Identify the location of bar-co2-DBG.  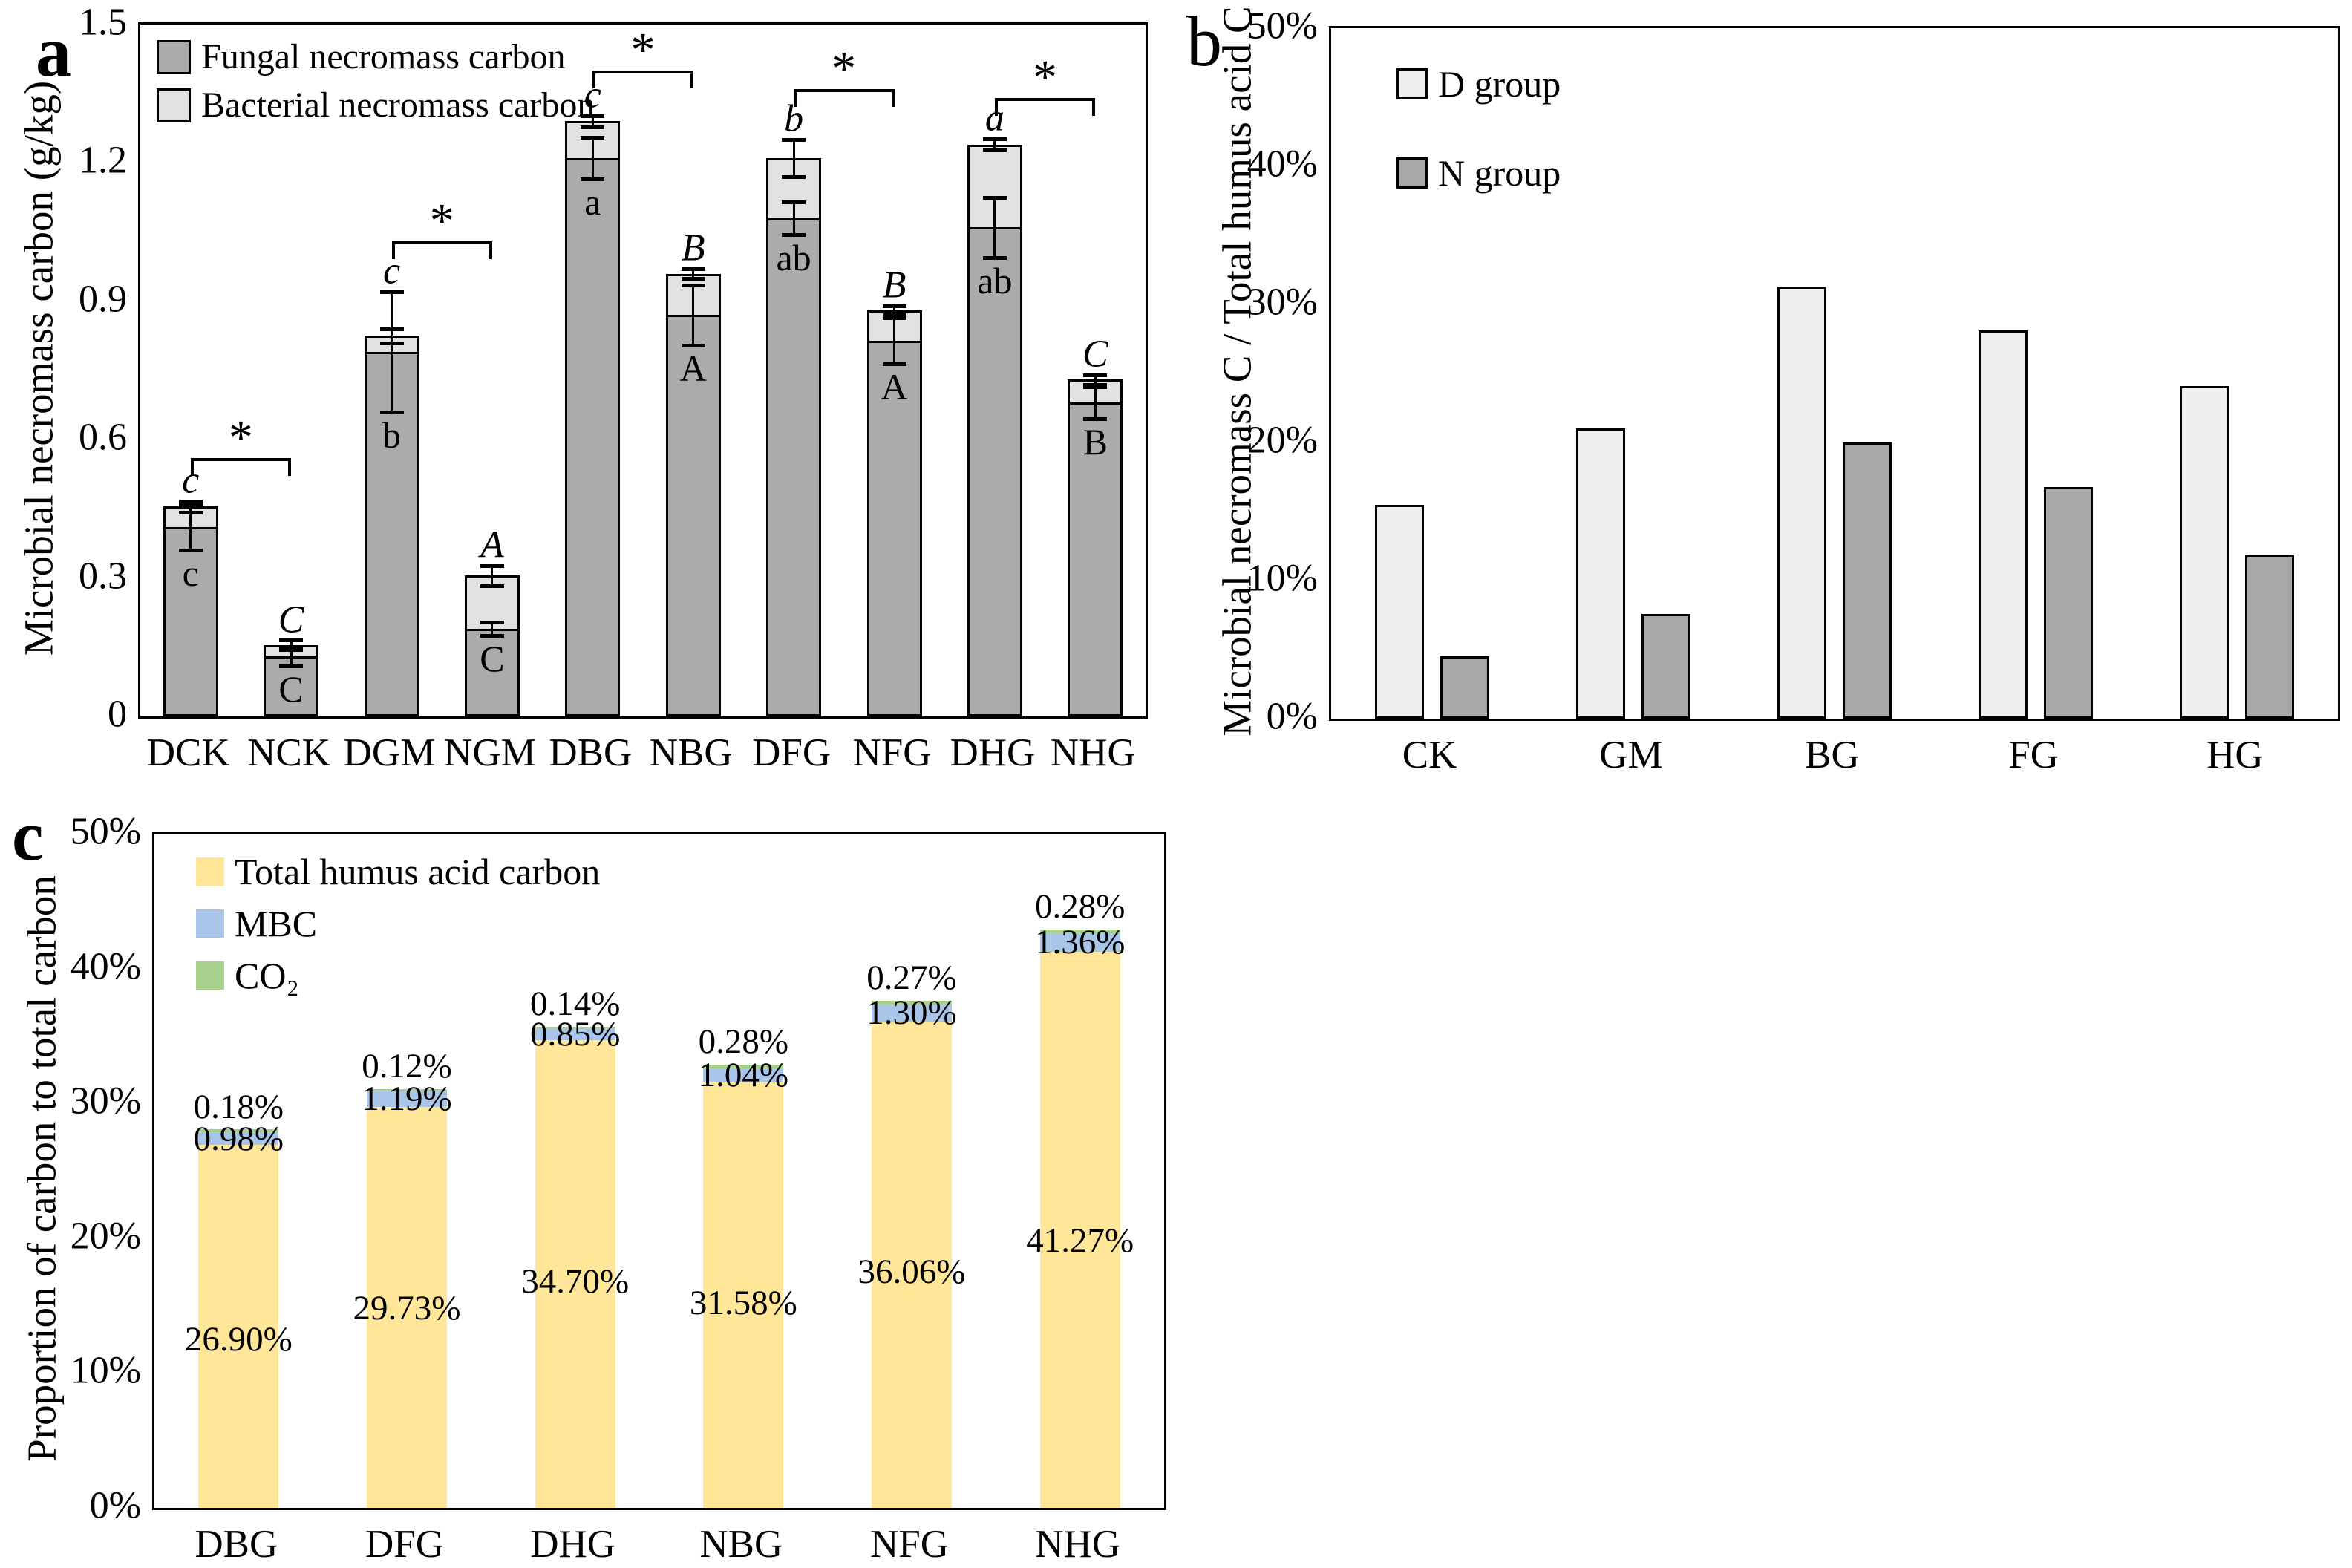
(238, 1130).